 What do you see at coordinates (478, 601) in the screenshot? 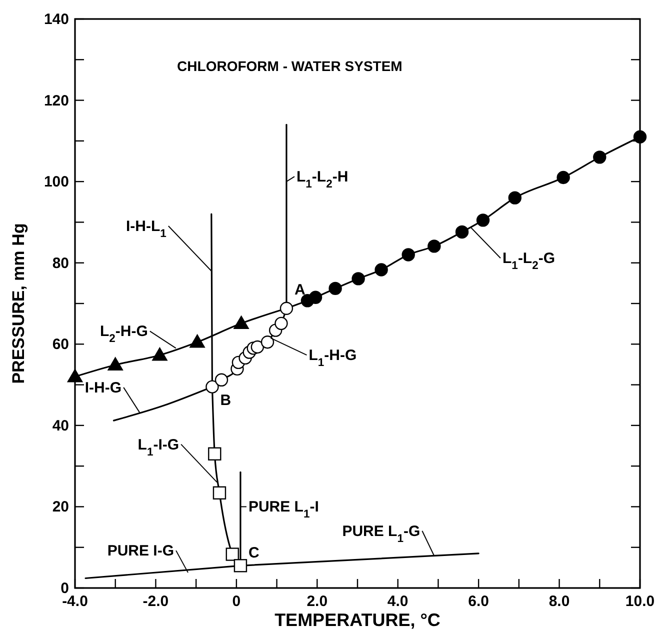
I see `x-tick-label: 6.0` at bounding box center [478, 601].